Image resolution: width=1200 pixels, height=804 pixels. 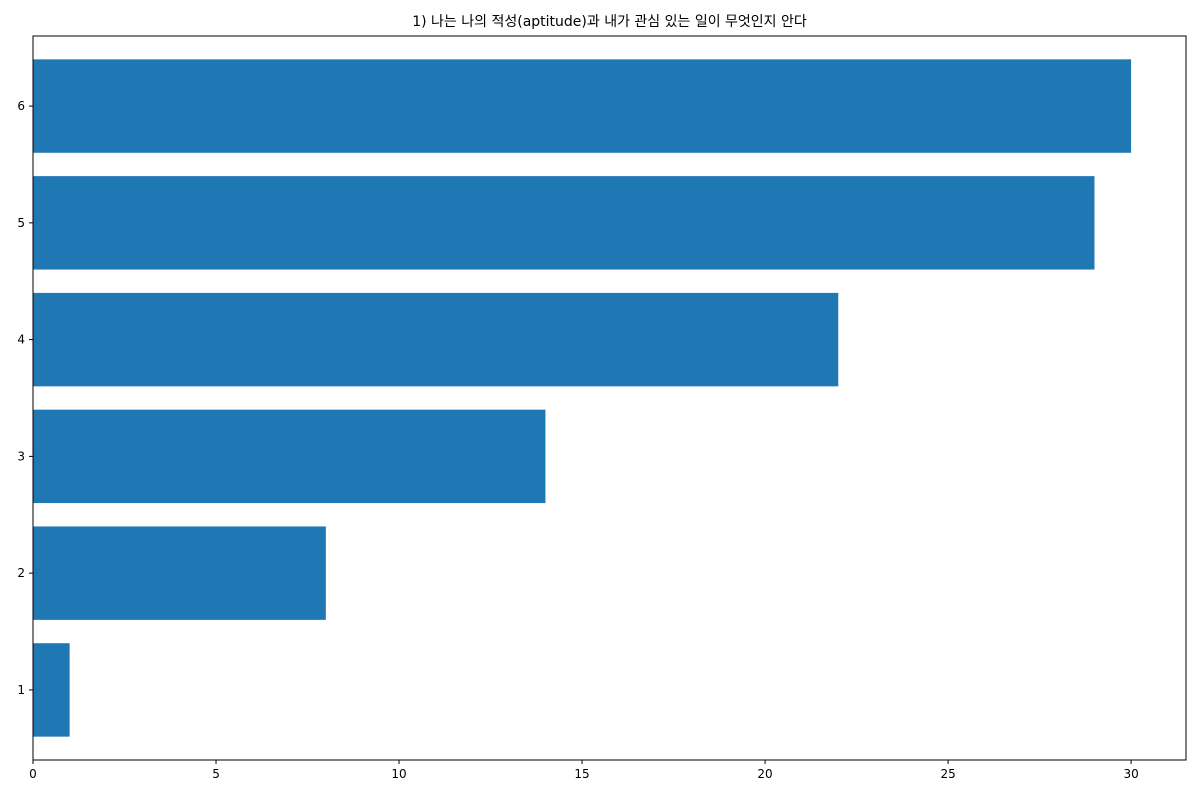 I want to click on x-ticks: 0 5 10 15 20 25 30, so click(x=584, y=770).